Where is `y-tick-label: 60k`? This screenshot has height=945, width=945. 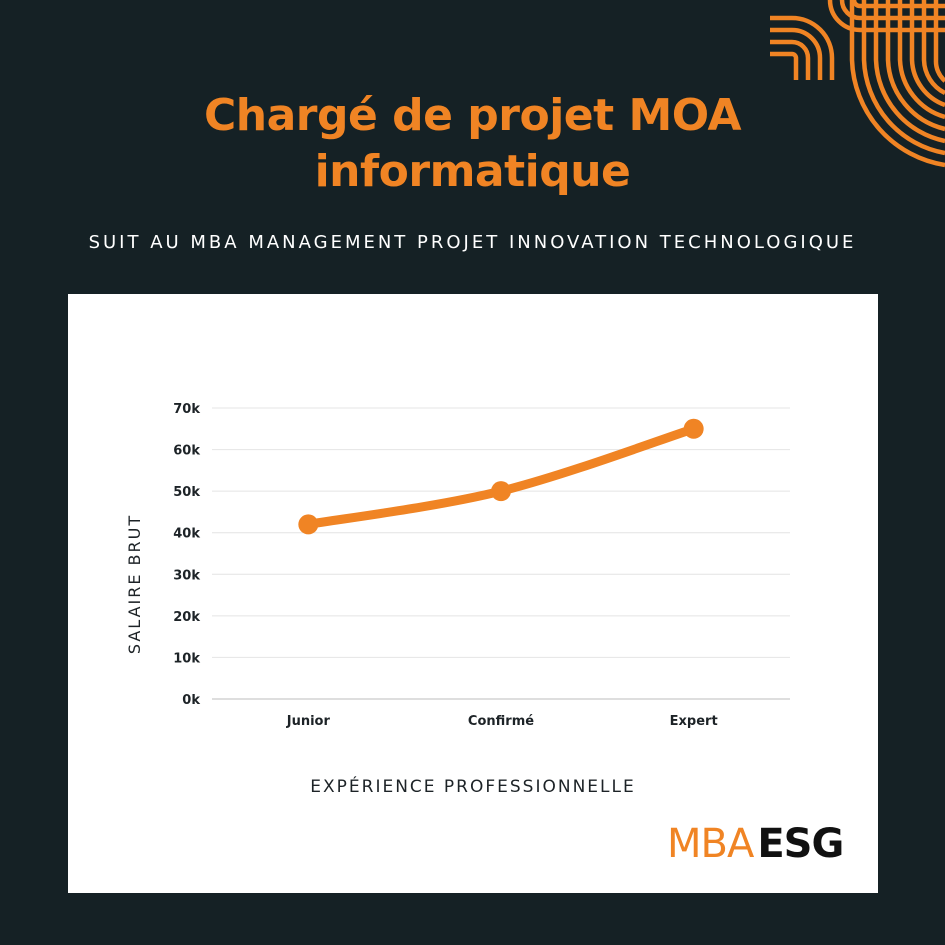 y-tick-label: 60k is located at coordinates (186, 451).